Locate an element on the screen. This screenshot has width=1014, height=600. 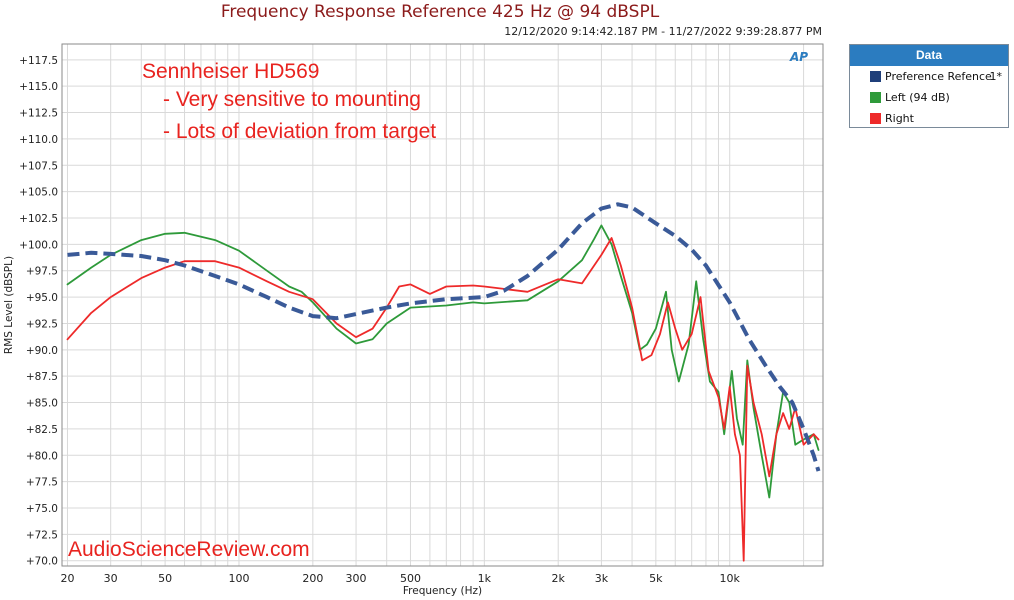
y-tick-label: +100.0 is located at coordinates (38, 245).